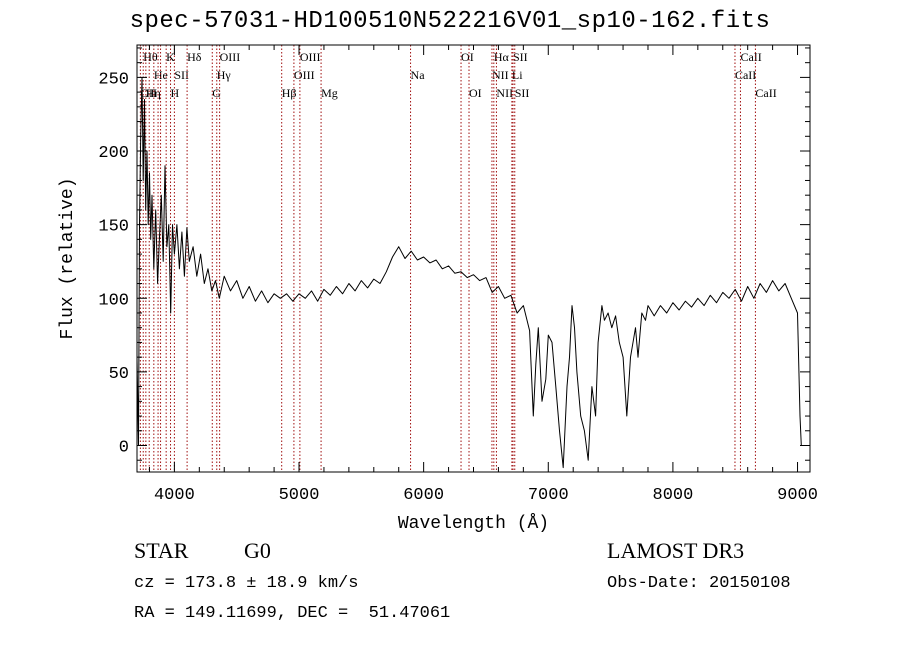 The width and height of the screenshot is (900, 649). Describe the element at coordinates (699, 583) in the screenshot. I see `observation-date: Obs-Date: 20150108` at that location.